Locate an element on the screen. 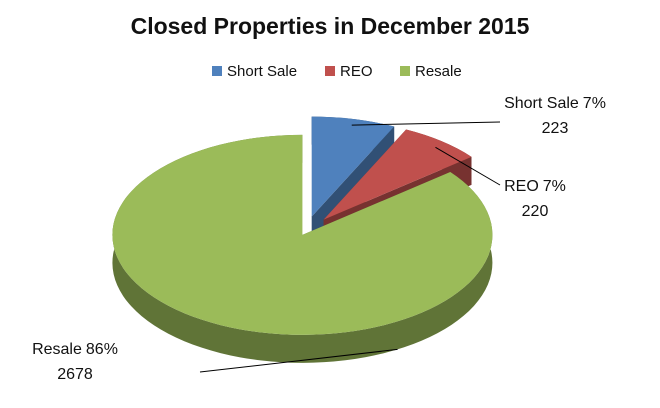  legend-label: Short Sale is located at coordinates (262, 71).